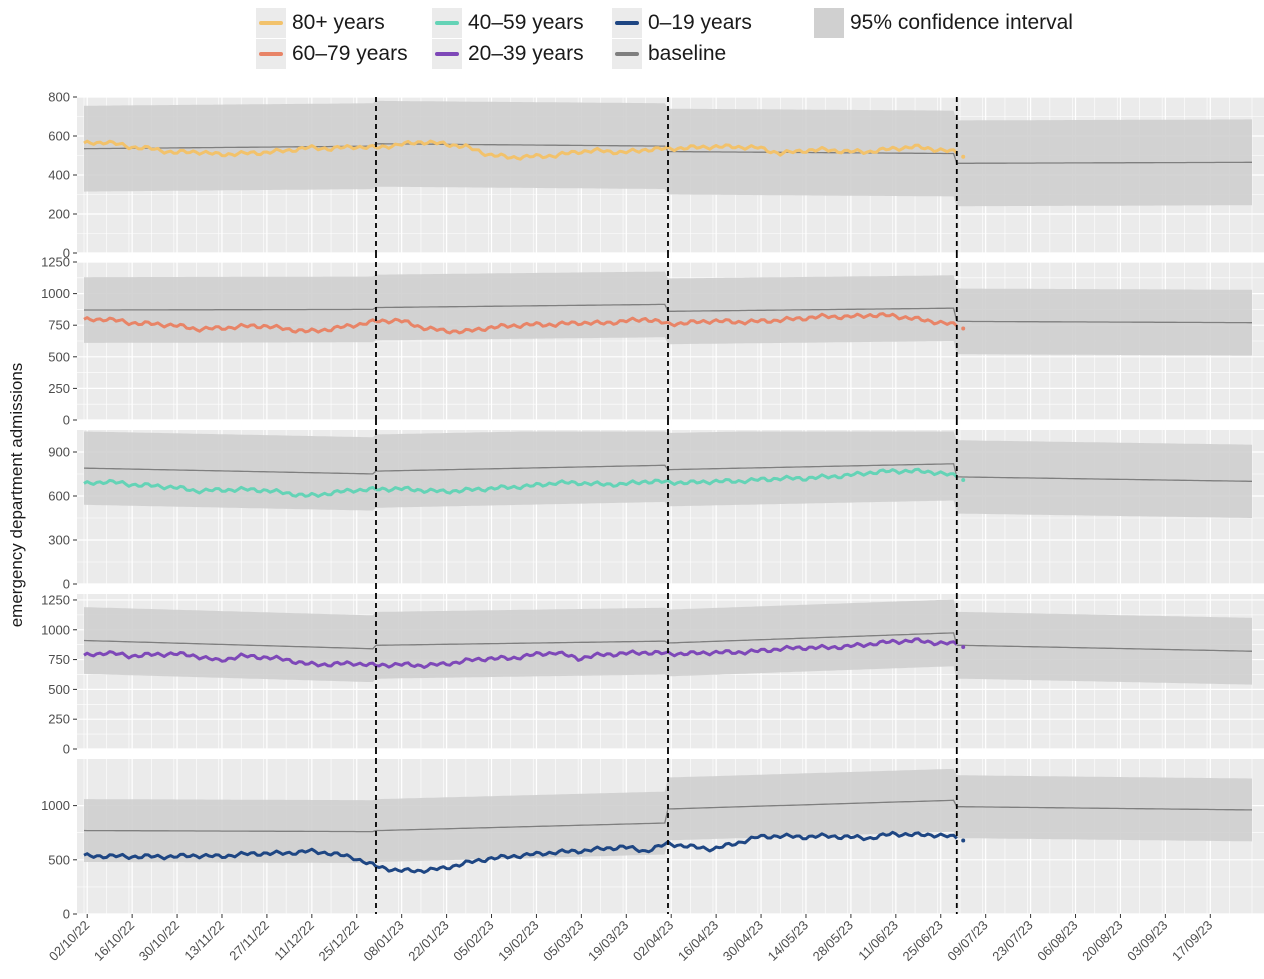  Describe the element at coordinates (526, 22) in the screenshot. I see `legend-label-40-59: 40–59 years` at that location.